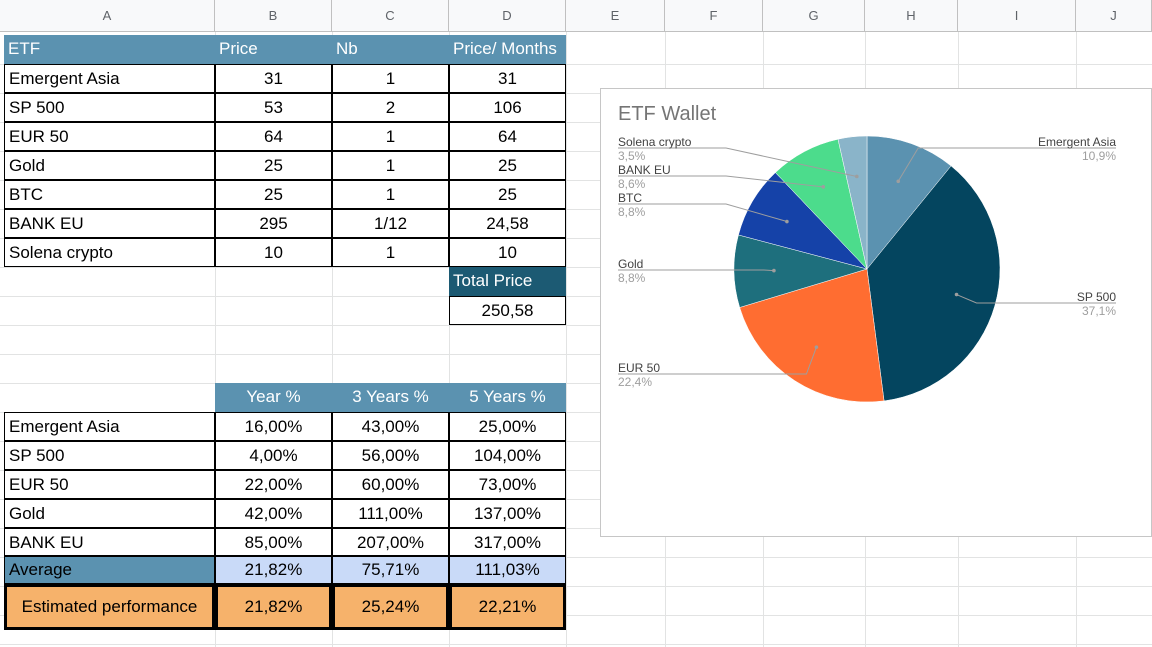  Describe the element at coordinates (507, 223) in the screenshot. I see `etf-cell: 24,58` at that location.